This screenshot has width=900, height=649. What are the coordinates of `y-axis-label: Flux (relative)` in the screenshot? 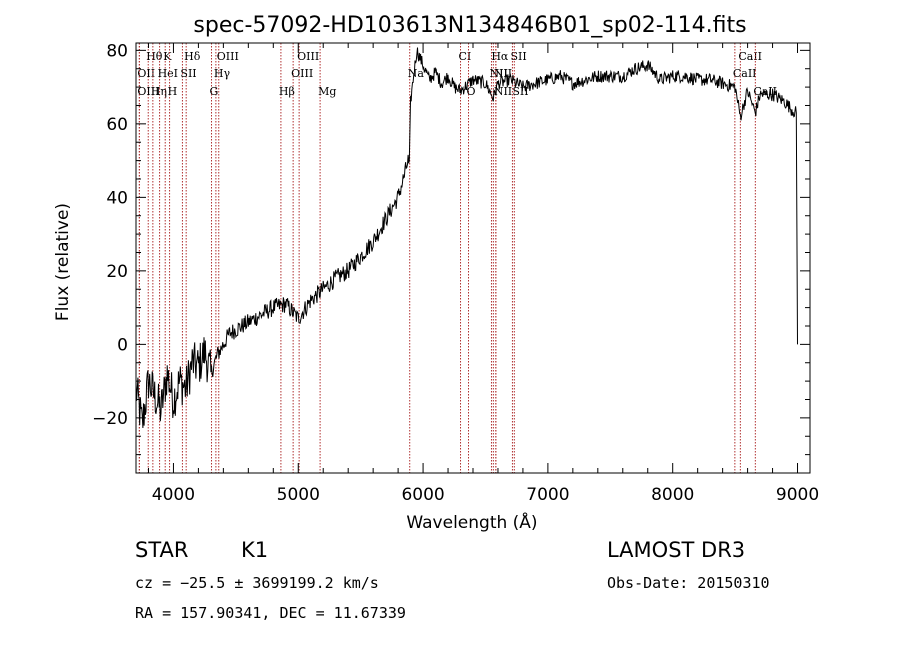 It's located at (63, 262).